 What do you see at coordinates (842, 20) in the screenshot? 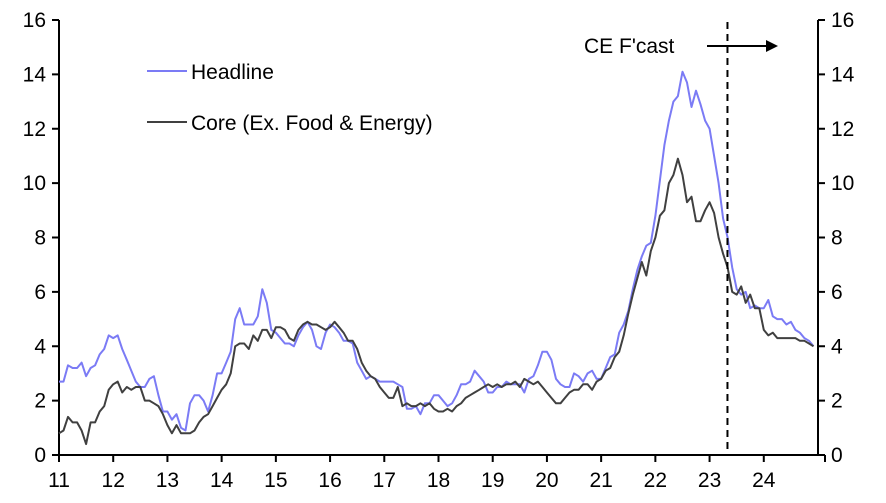
I see `y-tick-label-right: 16` at bounding box center [842, 20].